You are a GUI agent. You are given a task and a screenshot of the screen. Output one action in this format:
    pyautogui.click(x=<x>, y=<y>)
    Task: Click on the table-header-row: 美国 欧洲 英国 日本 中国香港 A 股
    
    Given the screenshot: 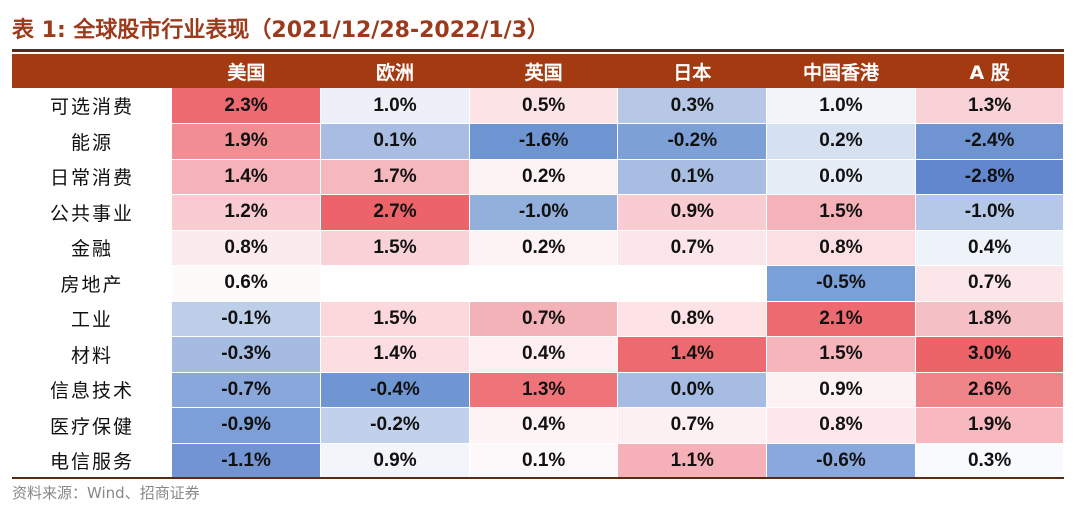 What is the action you would take?
    pyautogui.click(x=538, y=71)
    